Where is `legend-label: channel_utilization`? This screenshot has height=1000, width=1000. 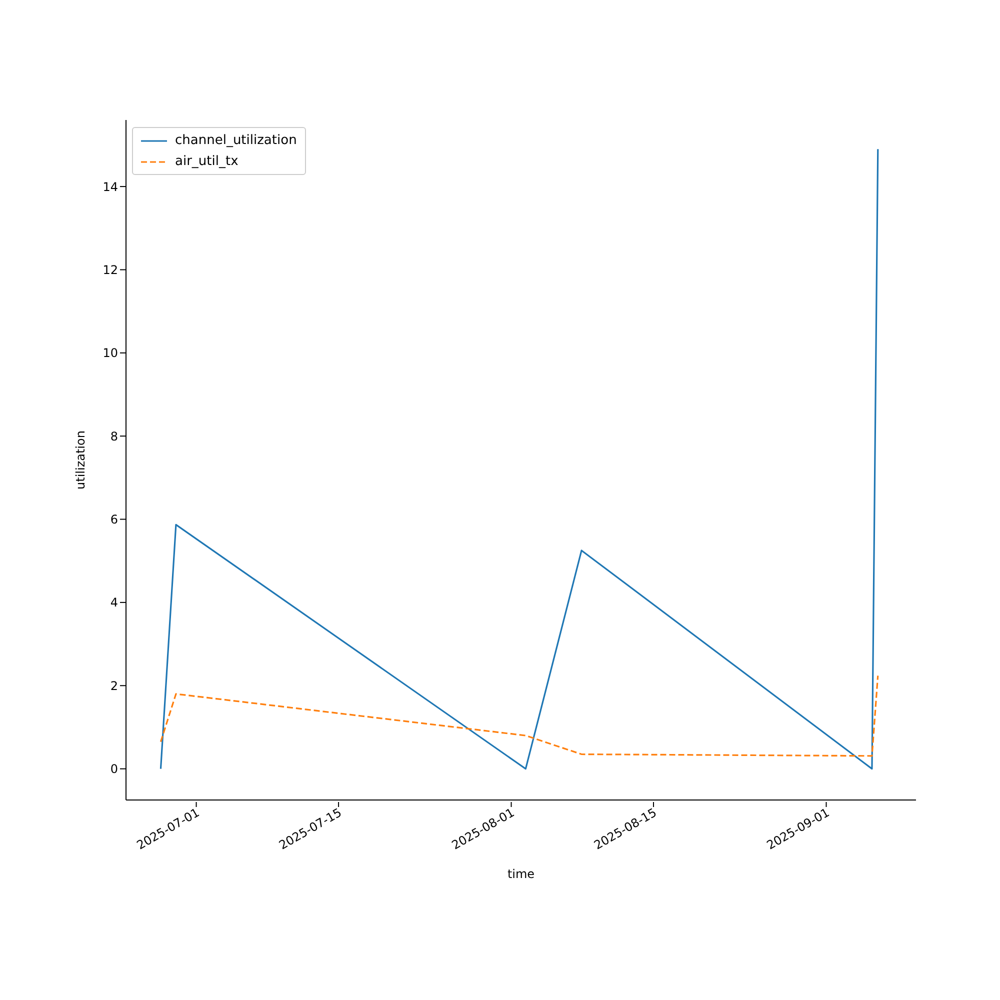
legend-label: channel_utilization is located at coordinates (236, 141).